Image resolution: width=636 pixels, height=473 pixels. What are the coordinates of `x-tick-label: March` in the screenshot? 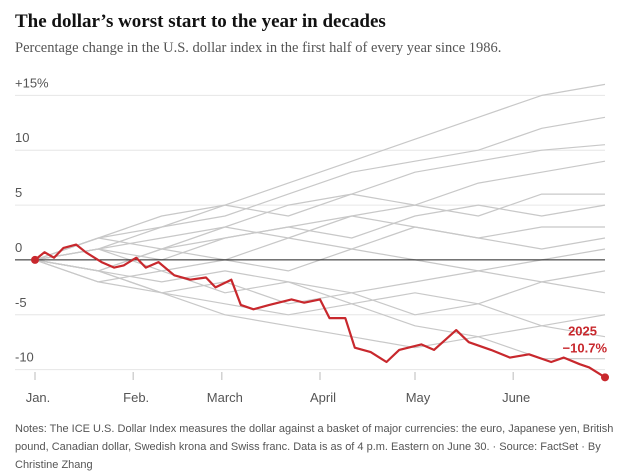 It's located at (225, 397).